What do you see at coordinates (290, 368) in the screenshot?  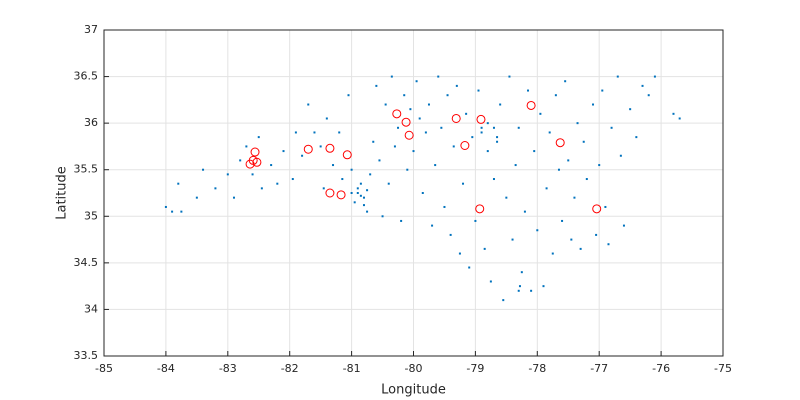 I see `x-tick-label: -82` at bounding box center [290, 368].